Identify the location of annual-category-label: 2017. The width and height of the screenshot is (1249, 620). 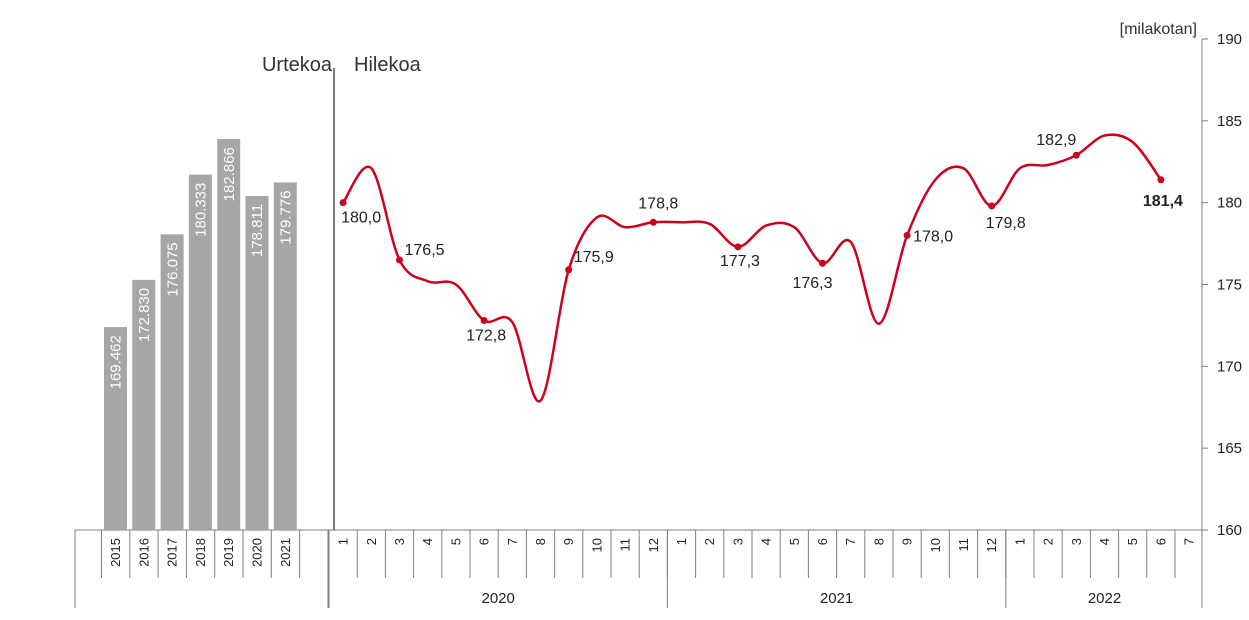
(172, 552).